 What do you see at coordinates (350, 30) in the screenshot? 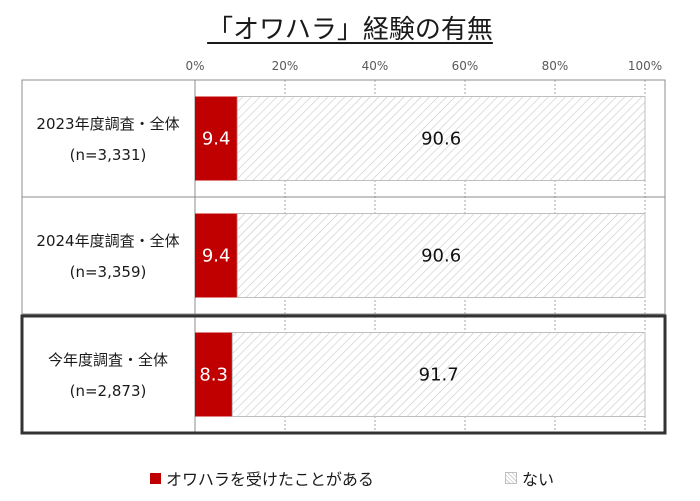
I see `chart-title: 「オワハラ」経験の有無` at bounding box center [350, 30].